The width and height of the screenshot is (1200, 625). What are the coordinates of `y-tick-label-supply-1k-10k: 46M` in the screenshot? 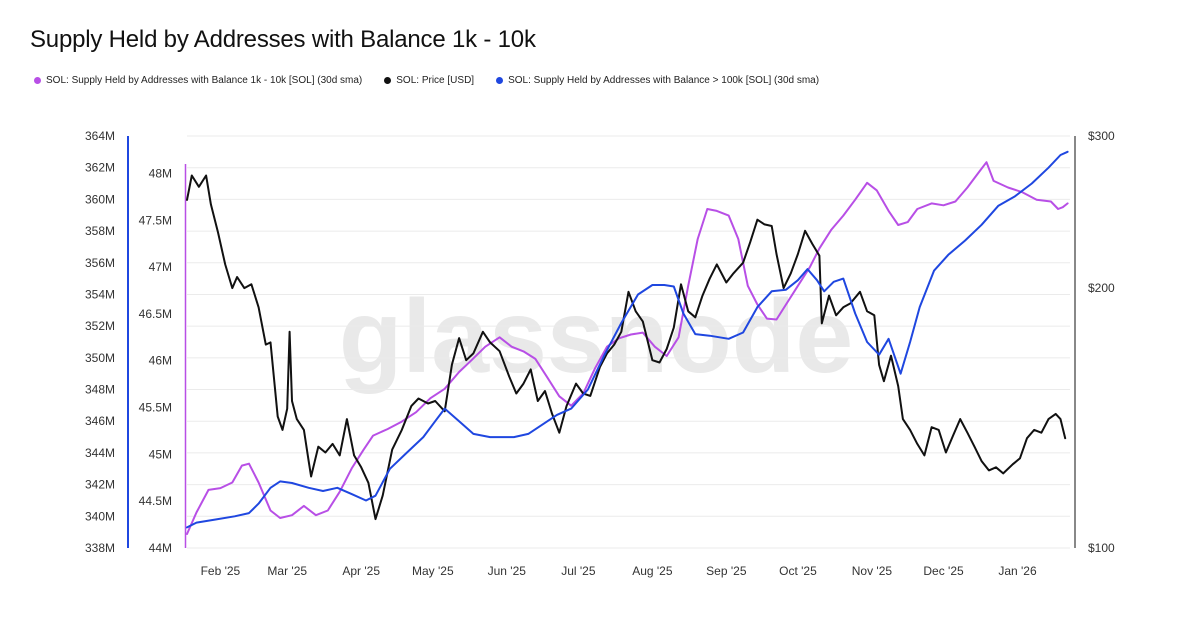 It's located at (160, 361).